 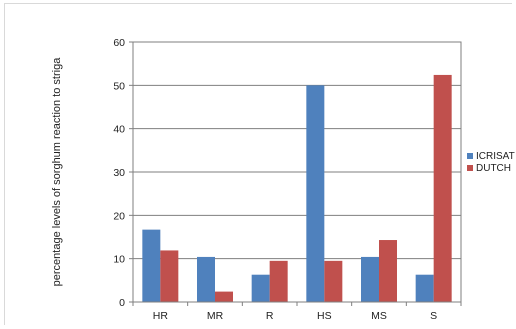 I want to click on y-tick-labels: 0 10 20 30 40 50 60, so click(x=119, y=173).